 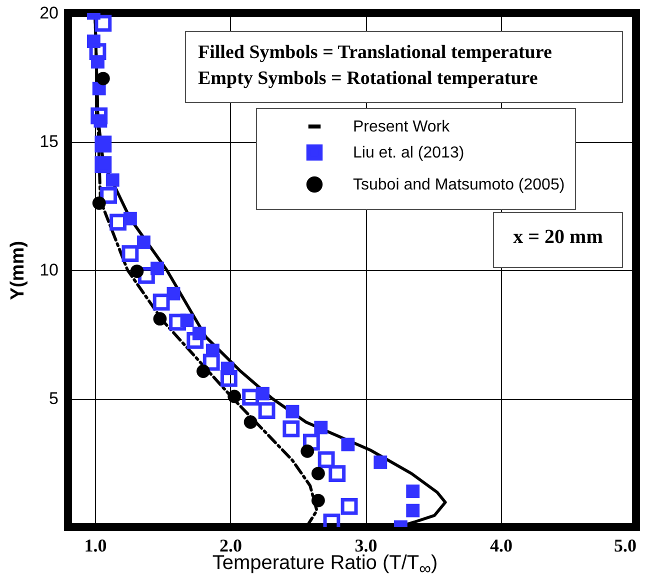 I want to click on legend-label: Present Work, so click(x=402, y=127).